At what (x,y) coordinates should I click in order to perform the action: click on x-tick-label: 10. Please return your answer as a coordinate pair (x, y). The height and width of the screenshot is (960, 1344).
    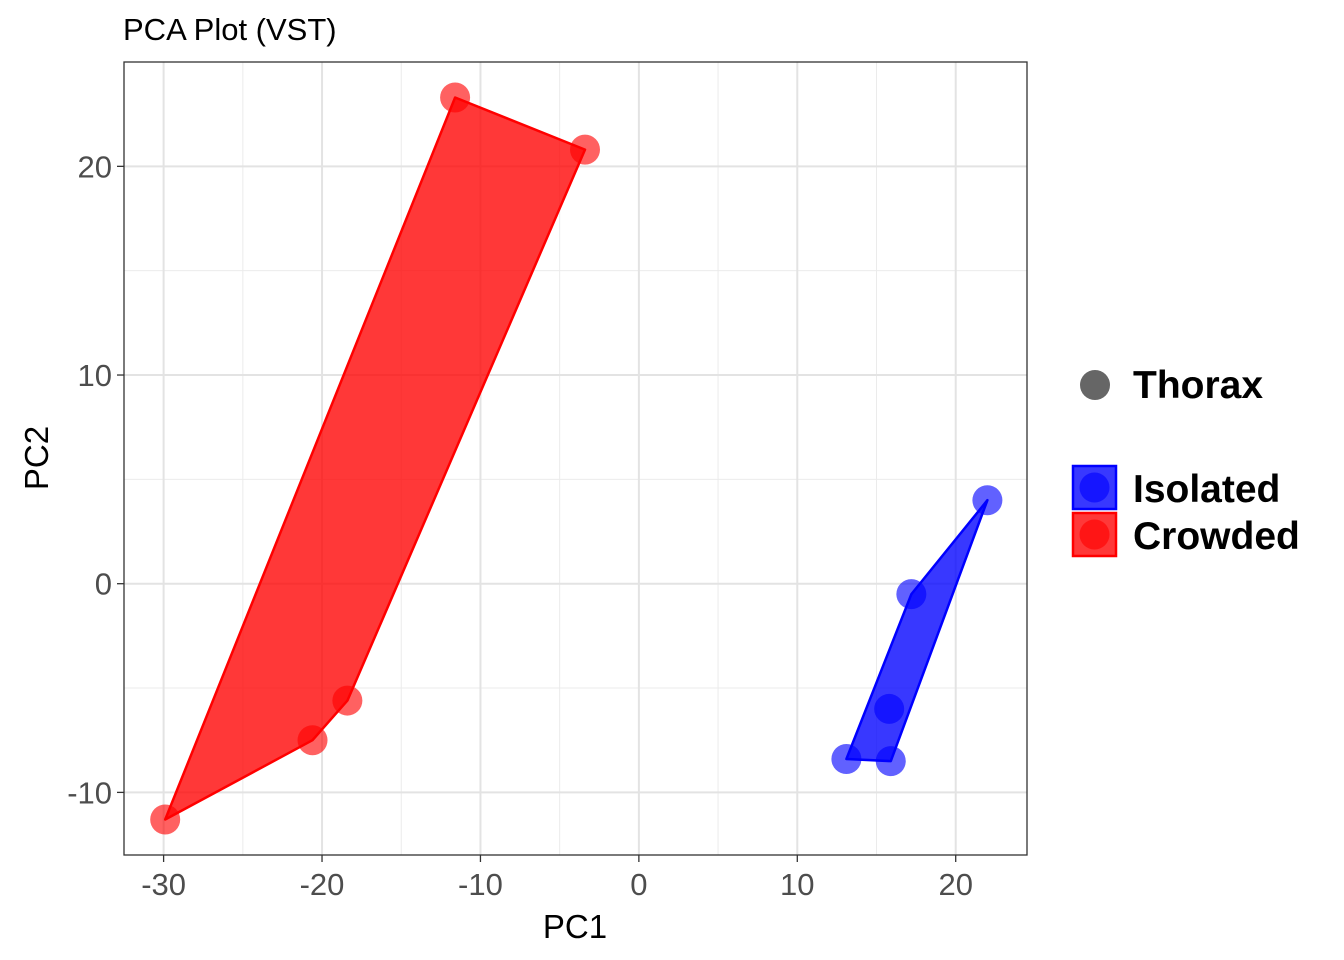
    Looking at the image, I should click on (797, 884).